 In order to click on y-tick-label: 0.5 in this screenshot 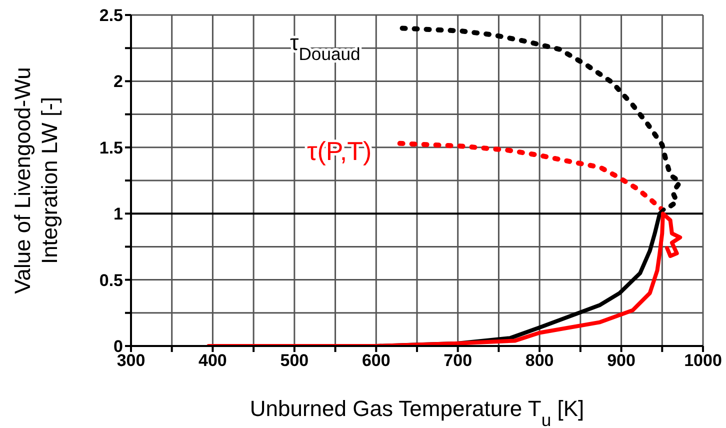, I will do `click(111, 280)`.